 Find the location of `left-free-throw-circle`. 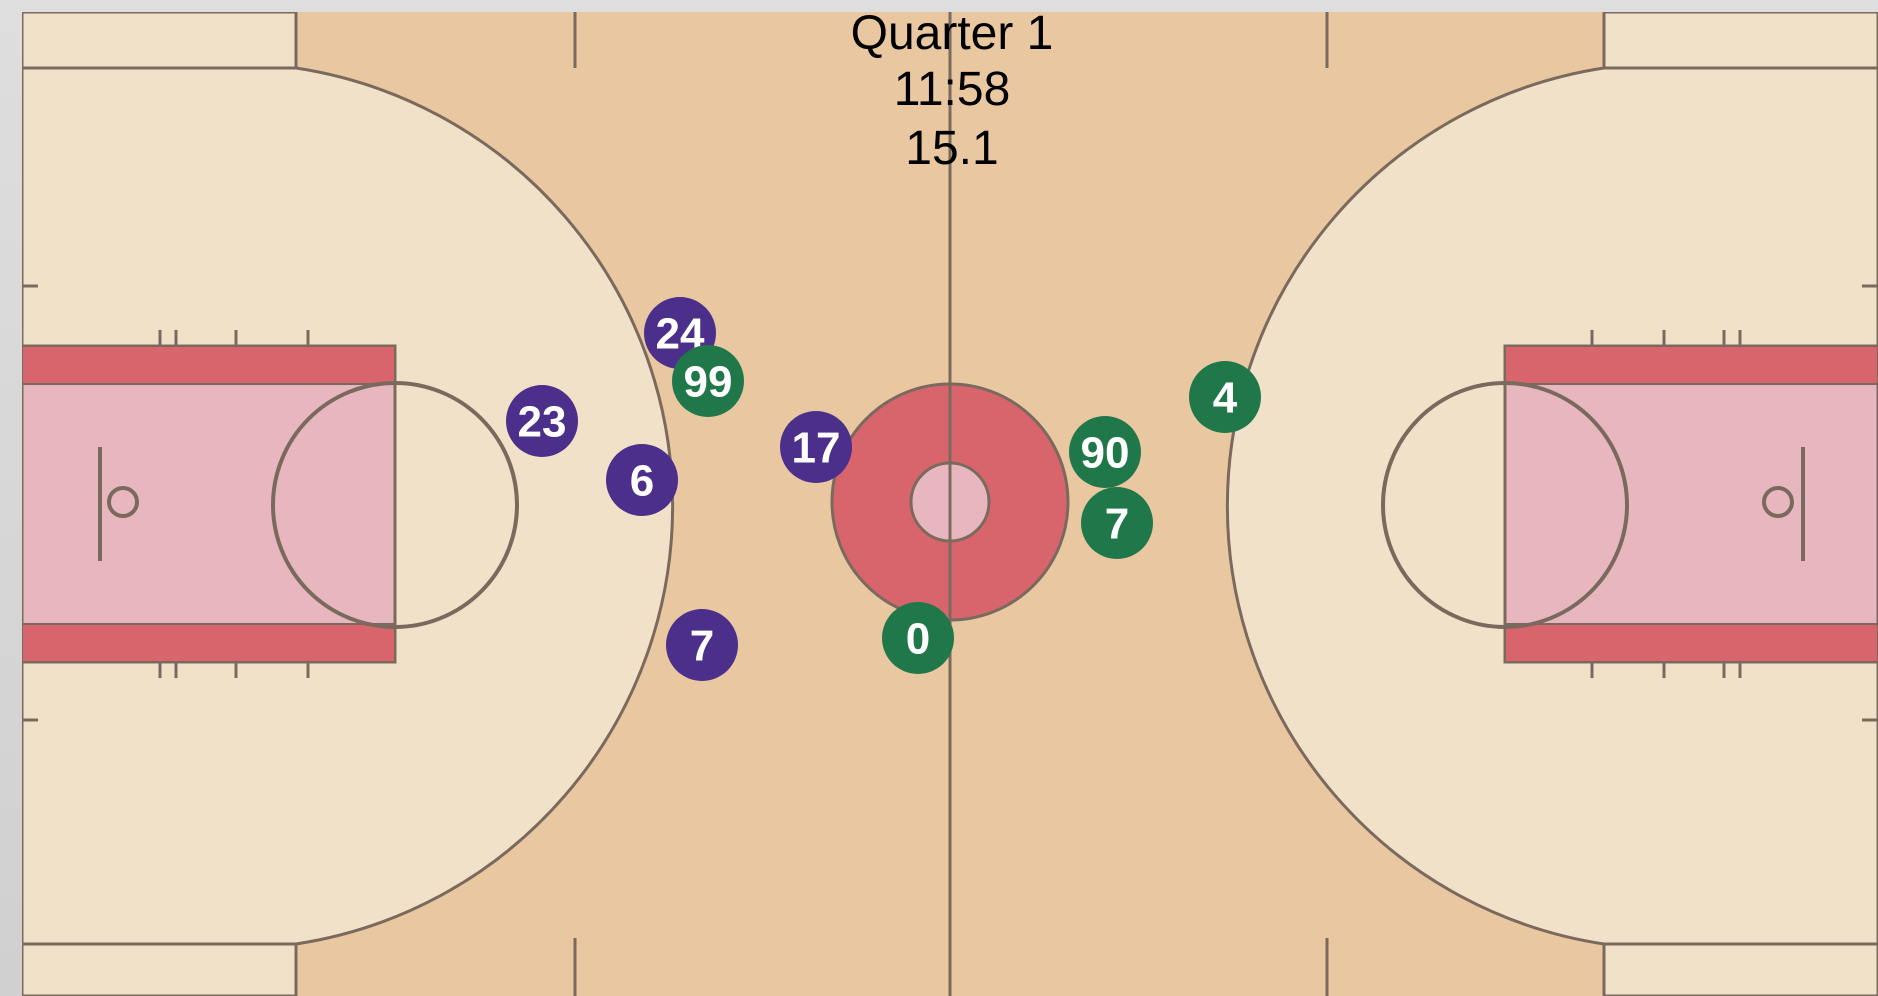

left-free-throw-circle is located at coordinates (395, 505).